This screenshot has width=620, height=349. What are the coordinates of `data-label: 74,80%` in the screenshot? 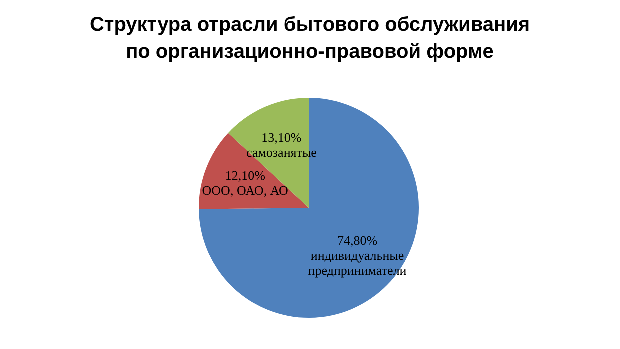 It's located at (357, 240).